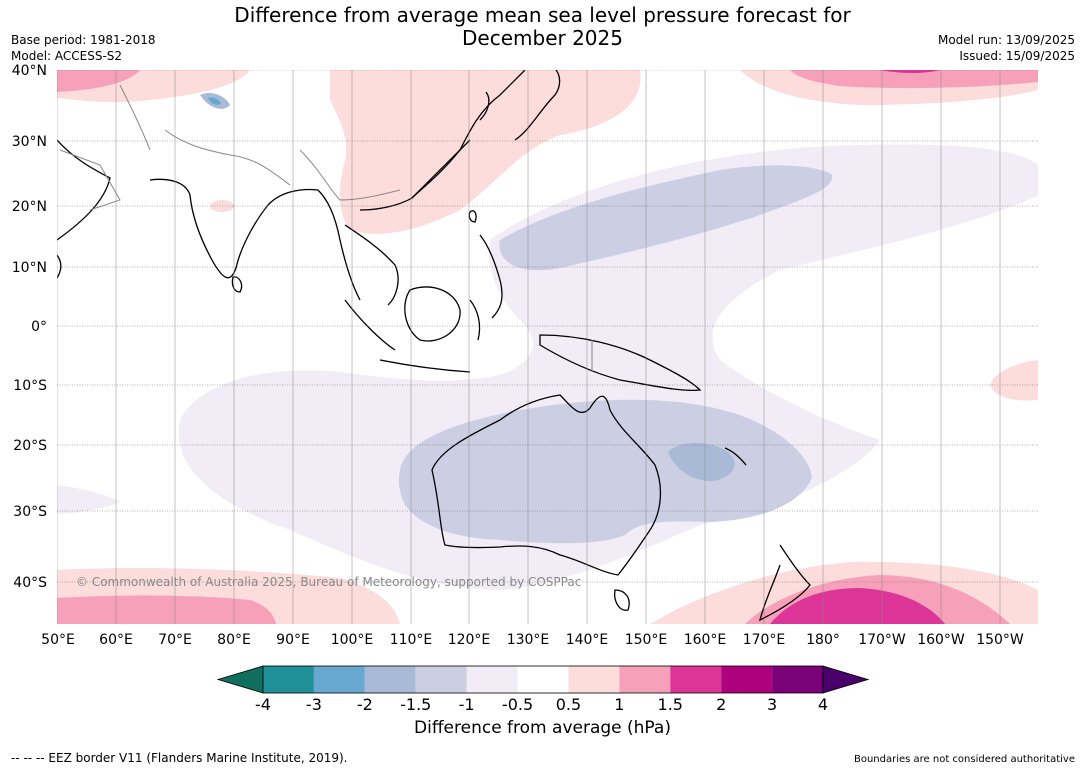 This screenshot has width=1085, height=770. I want to click on coast-india, so click(234, 228).